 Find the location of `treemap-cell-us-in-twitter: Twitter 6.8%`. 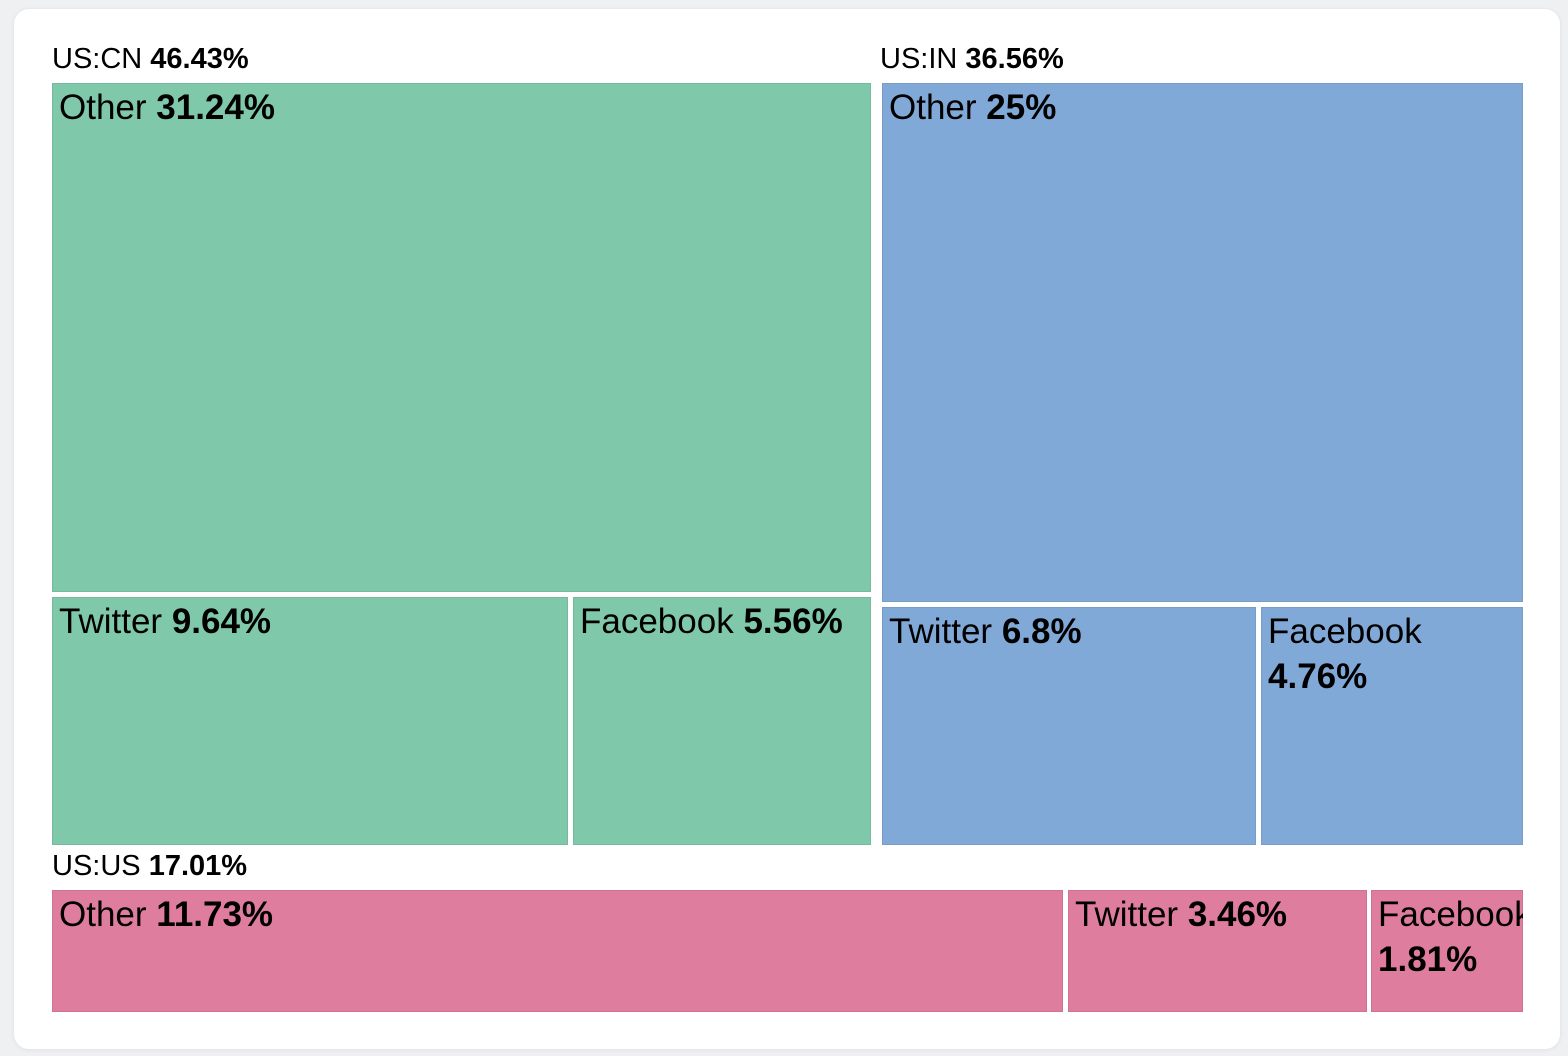

treemap-cell-us-in-twitter: Twitter 6.8% is located at coordinates (1069, 726).